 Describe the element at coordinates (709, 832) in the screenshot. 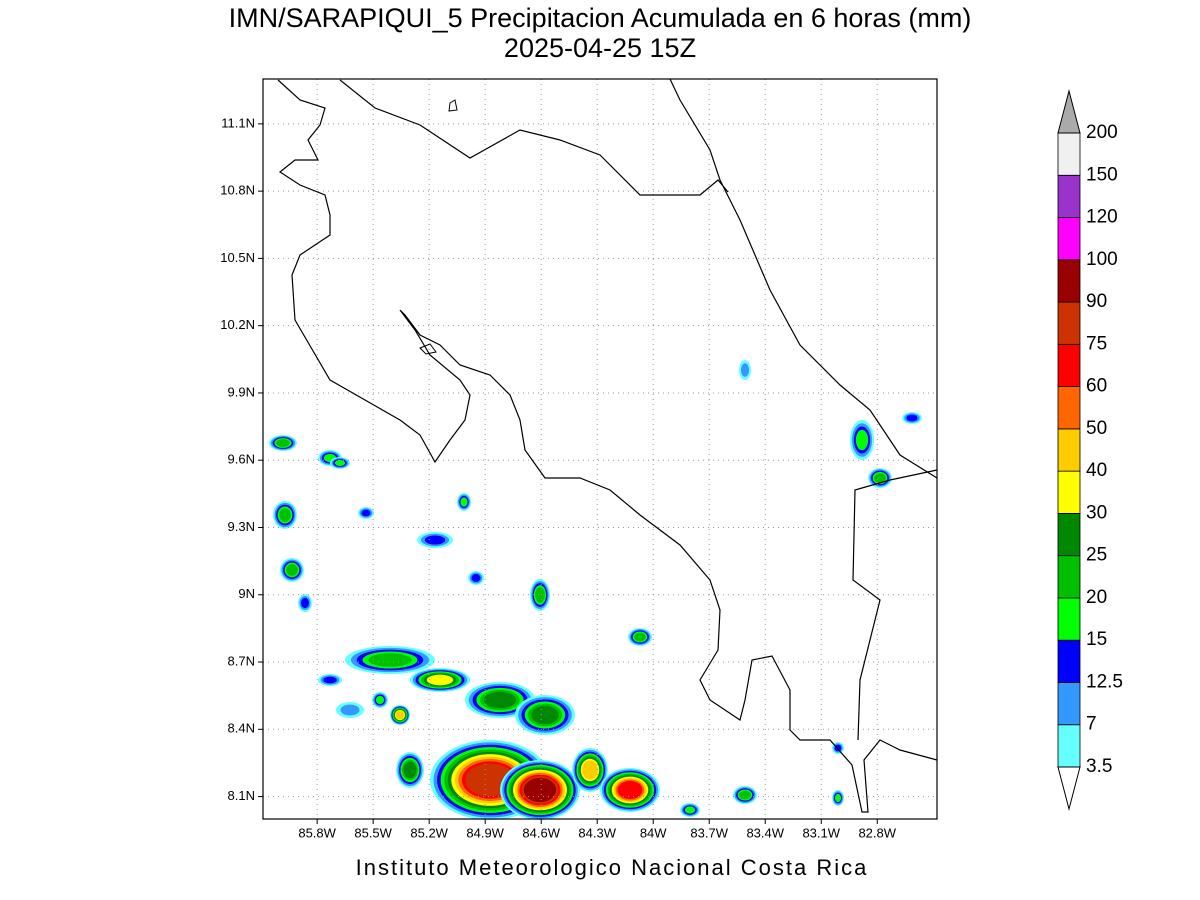

I see `x-tick-label: 83.7W` at that location.